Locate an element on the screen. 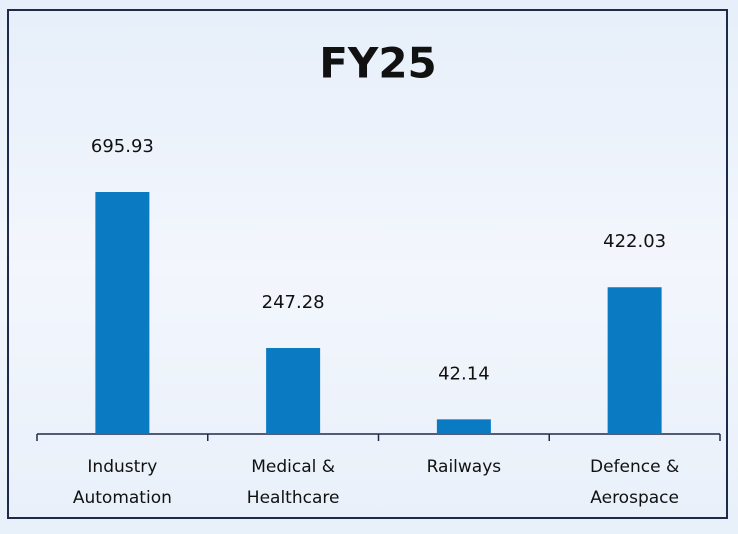 The image size is (738, 534). x-tick-label: Defence & Aerospace is located at coordinates (635, 482).